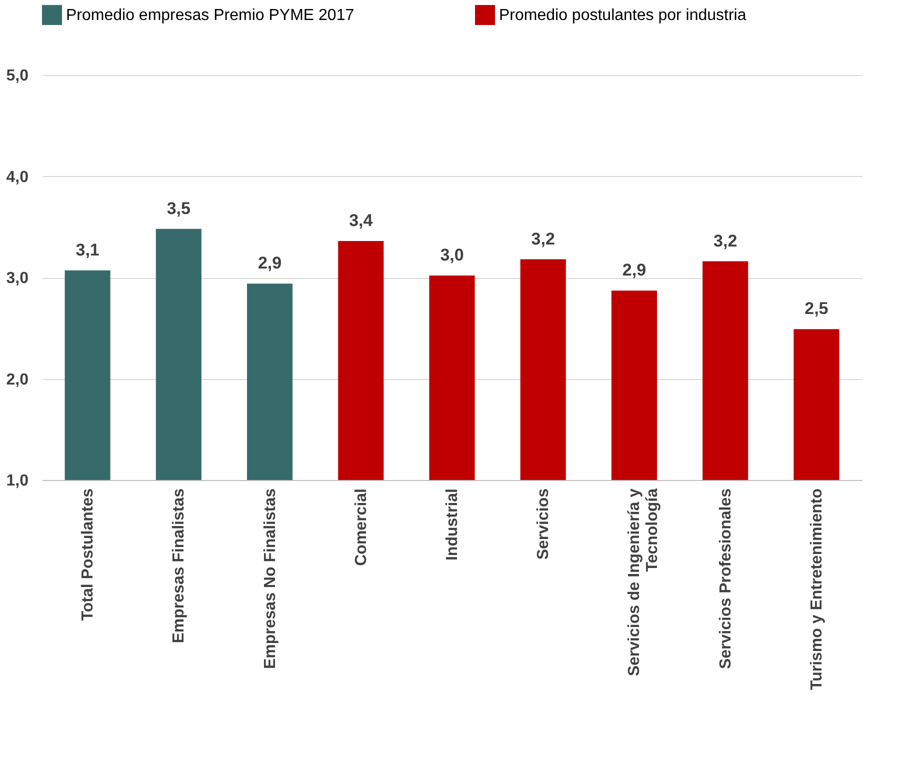  What do you see at coordinates (88, 250) in the screenshot?
I see `data-label: 3,1` at bounding box center [88, 250].